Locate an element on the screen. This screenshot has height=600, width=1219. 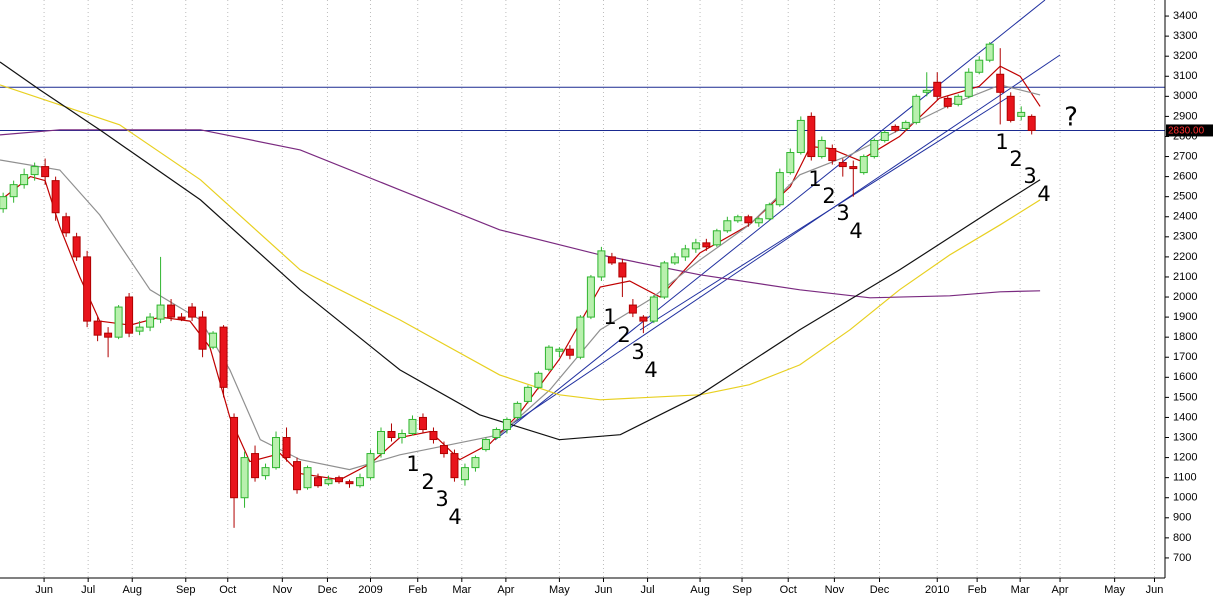
x-tick-label: Sep is located at coordinates (742, 590).